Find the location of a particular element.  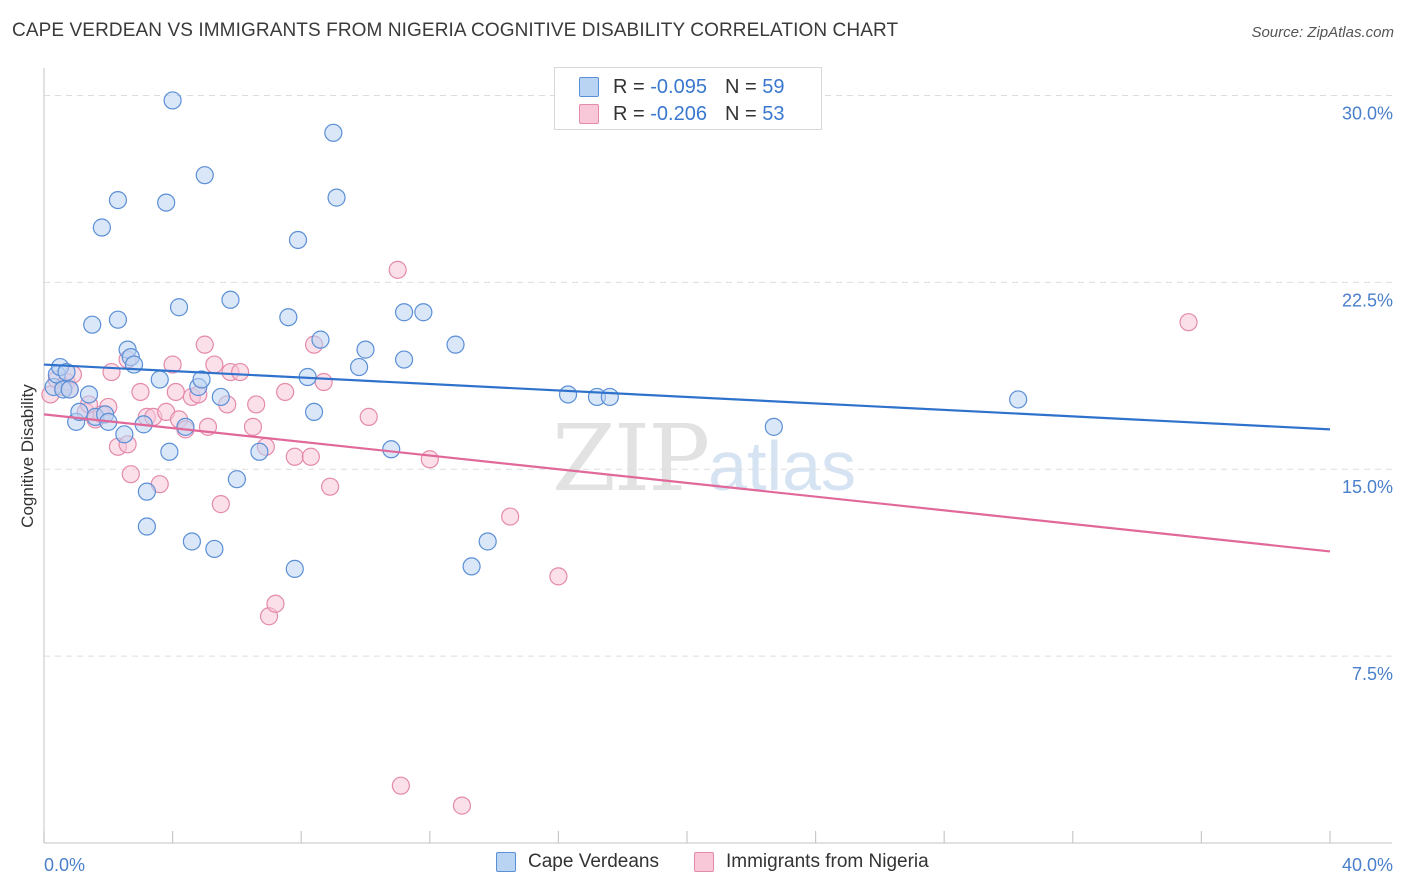

legend-row-cape-verdeans: R = -0.095 N = 59 is located at coordinates (681, 87).